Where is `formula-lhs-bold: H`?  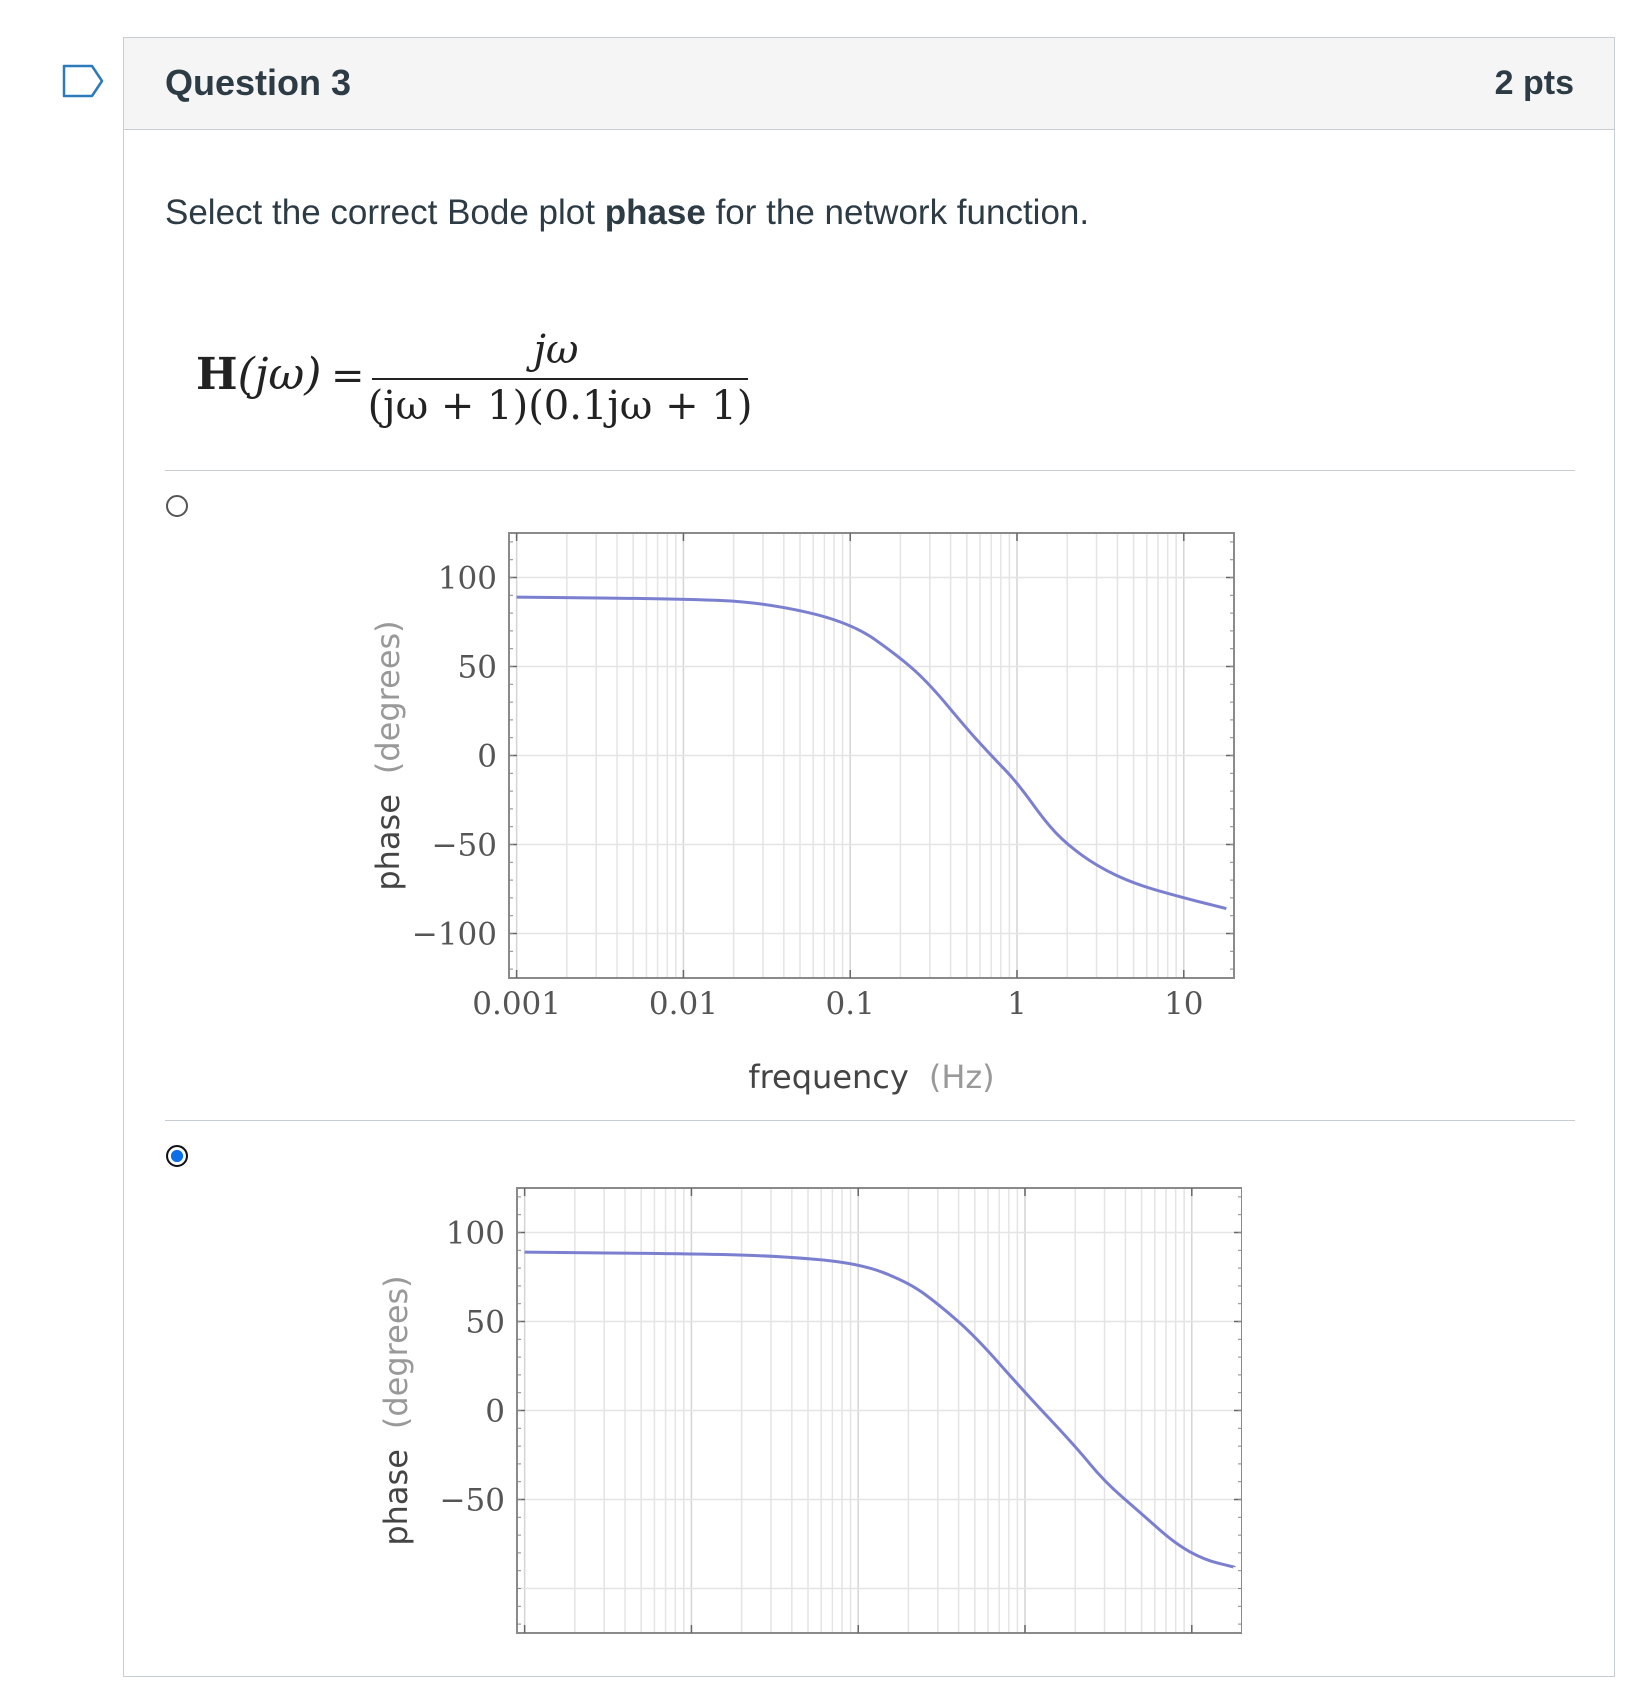
formula-lhs-bold: H is located at coordinates (217, 374).